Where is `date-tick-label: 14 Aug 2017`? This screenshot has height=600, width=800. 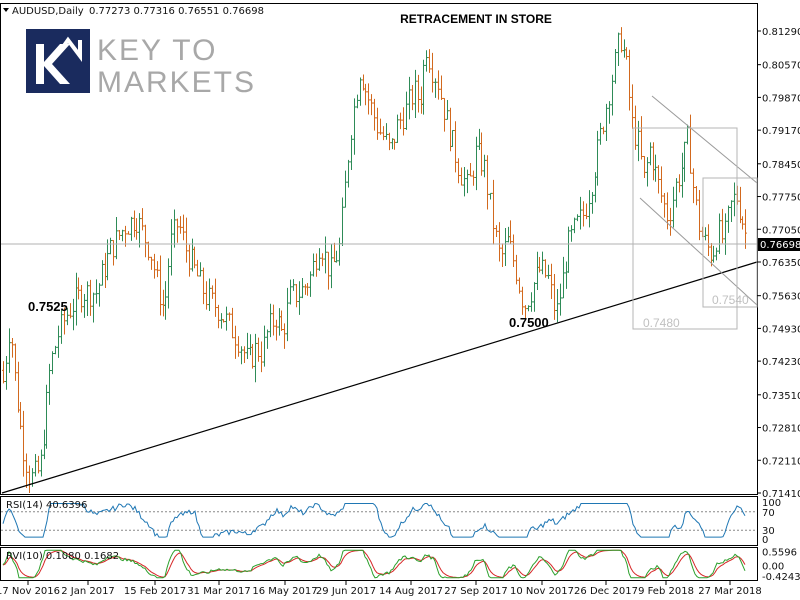 date-tick-label: 14 Aug 2017 is located at coordinates (411, 591).